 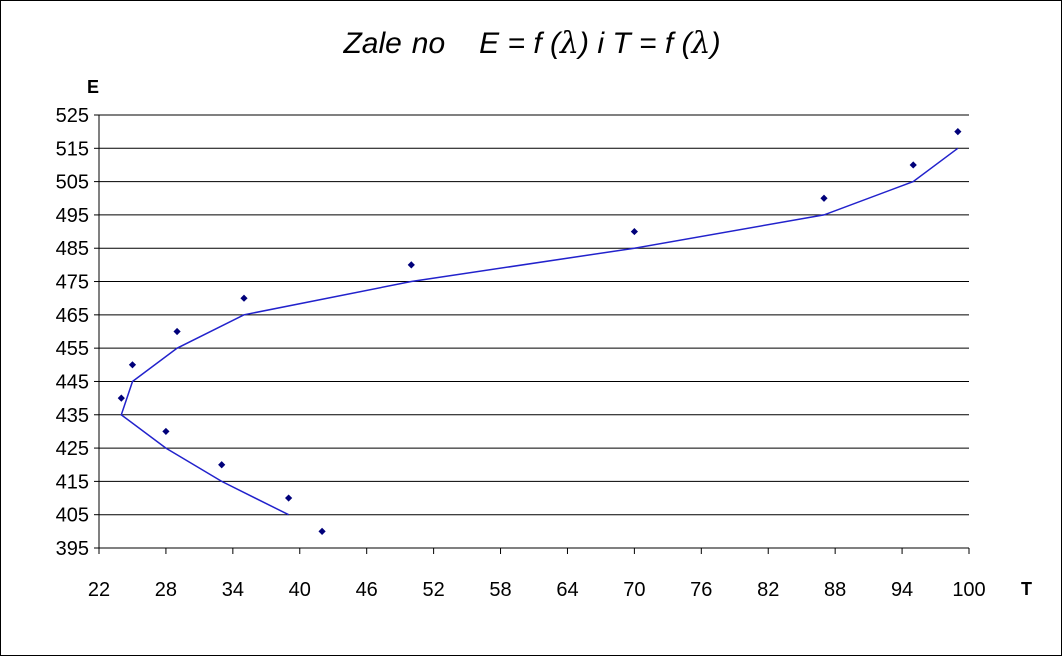 I want to click on y-tick-label: 435, so click(x=72, y=416).